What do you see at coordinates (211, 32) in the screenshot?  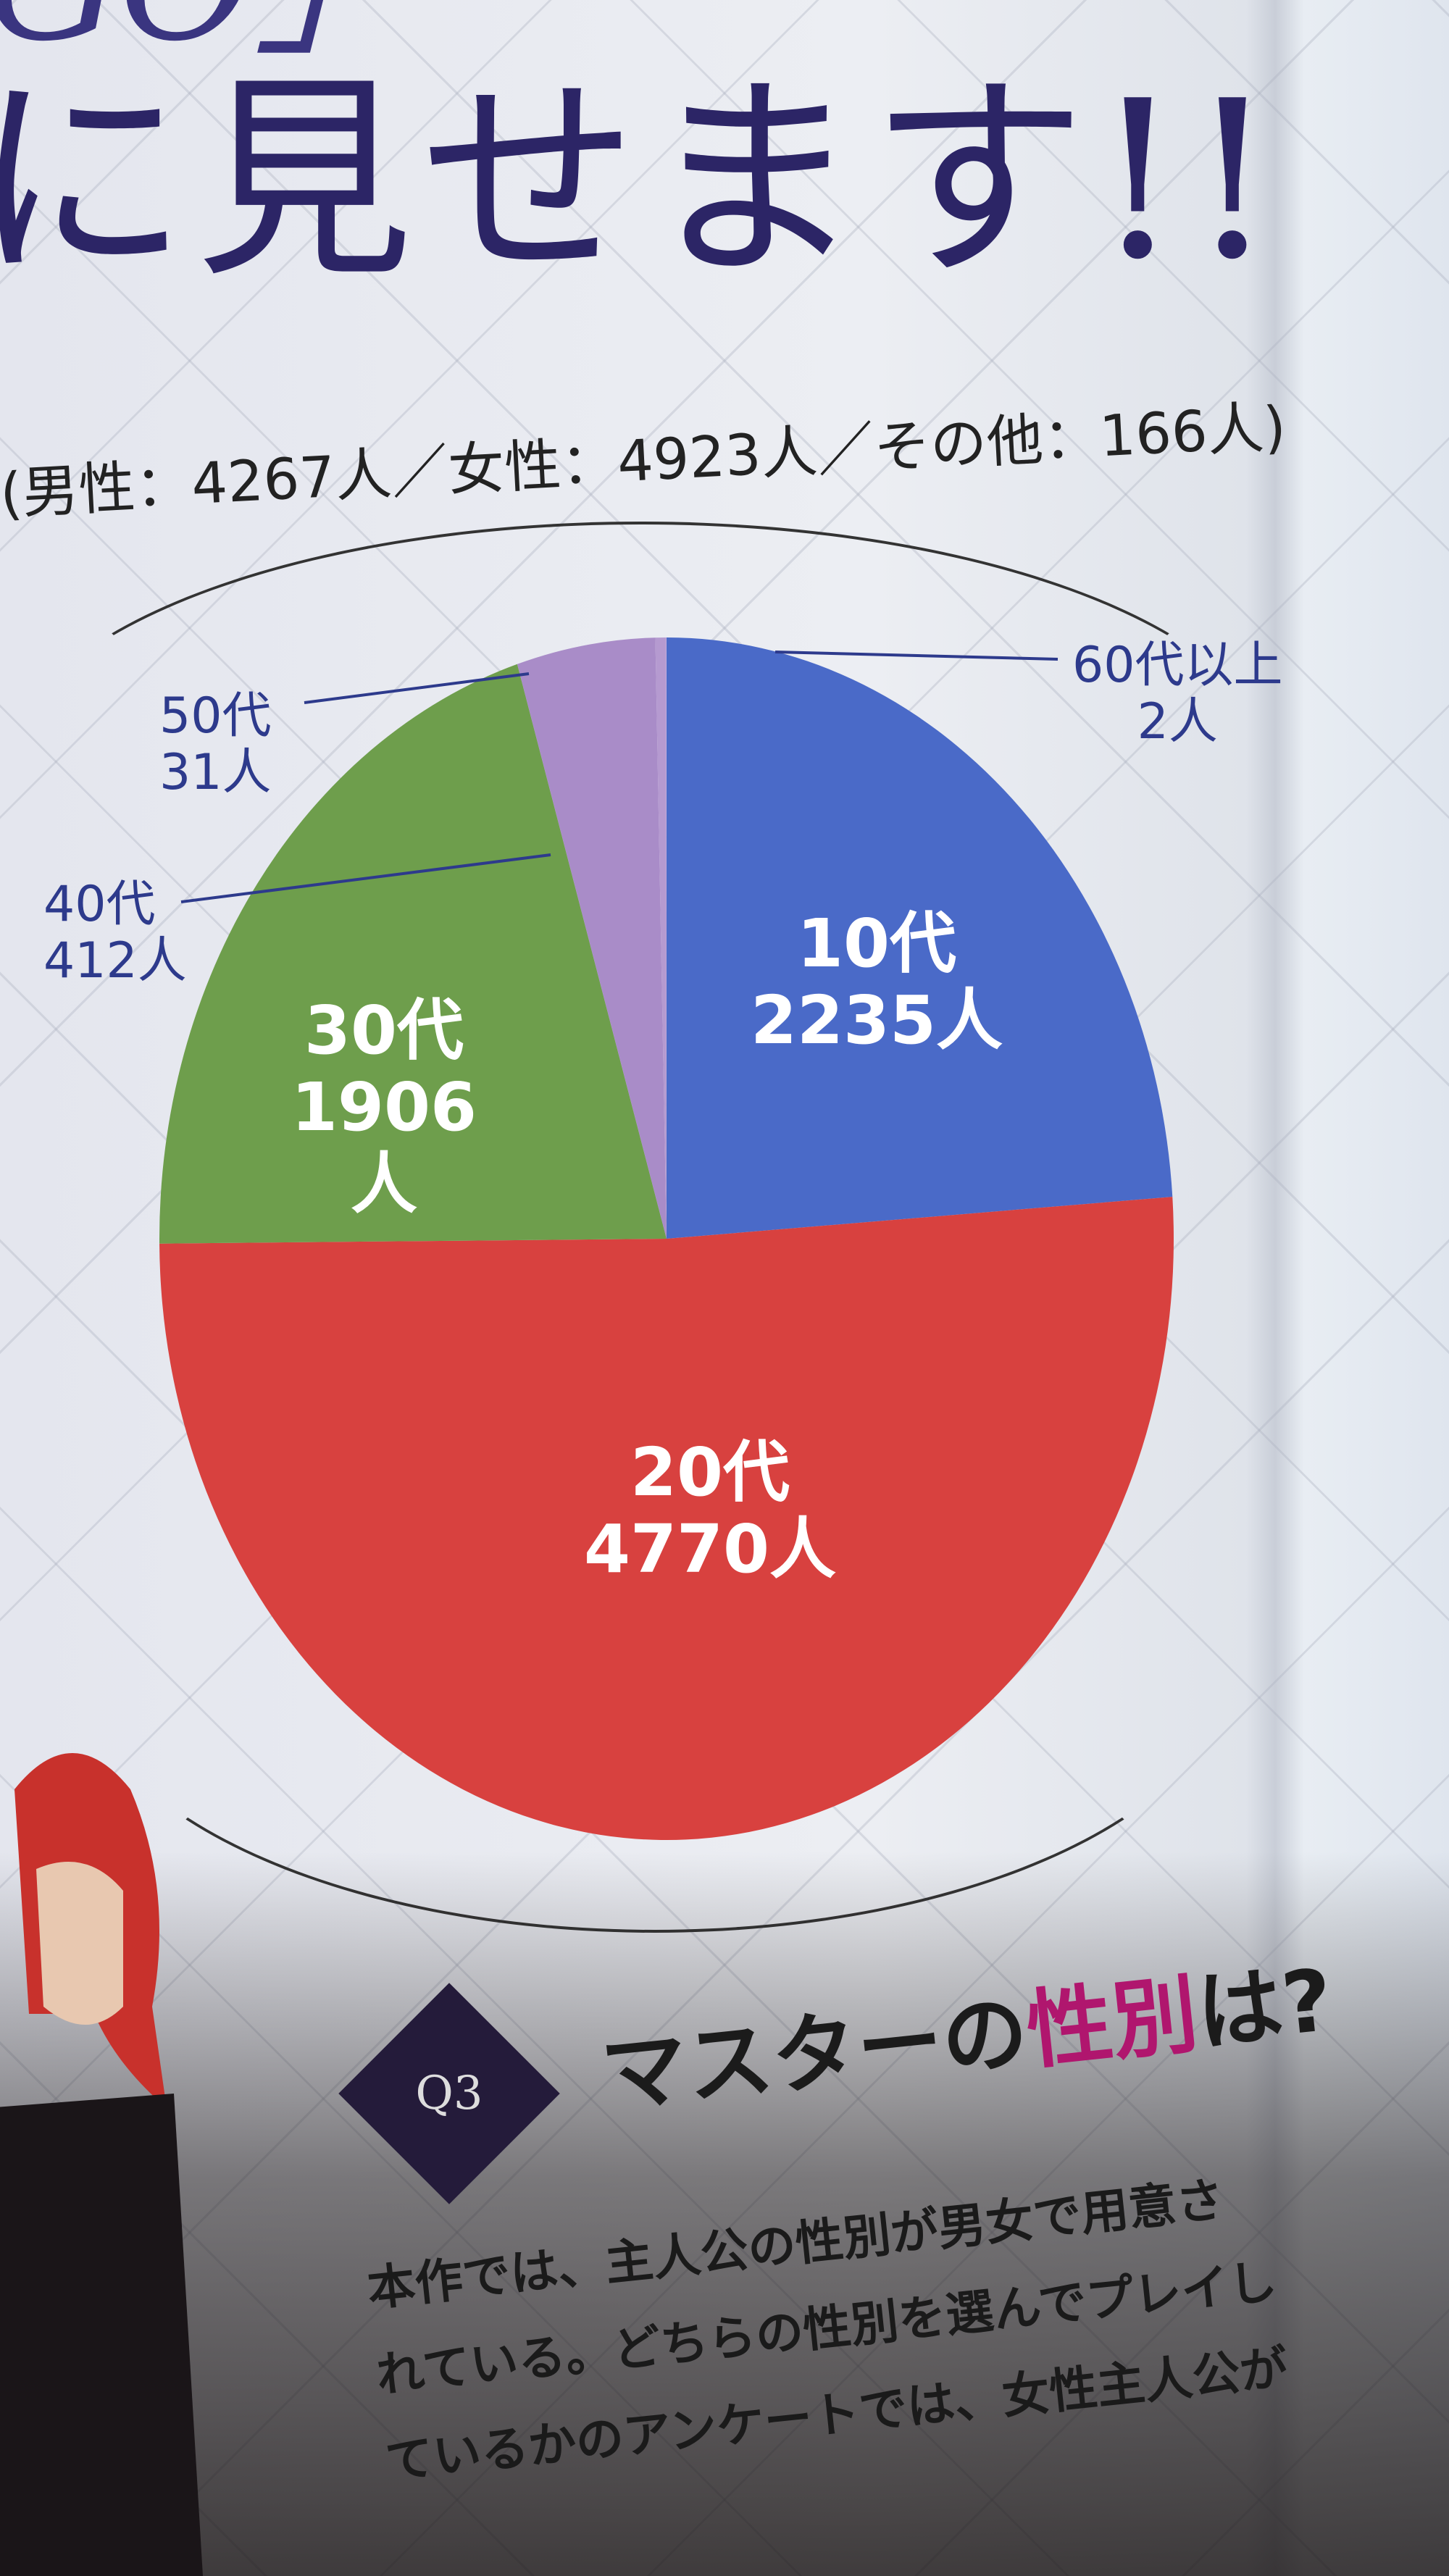 I see `headline-top: GO」` at bounding box center [211, 32].